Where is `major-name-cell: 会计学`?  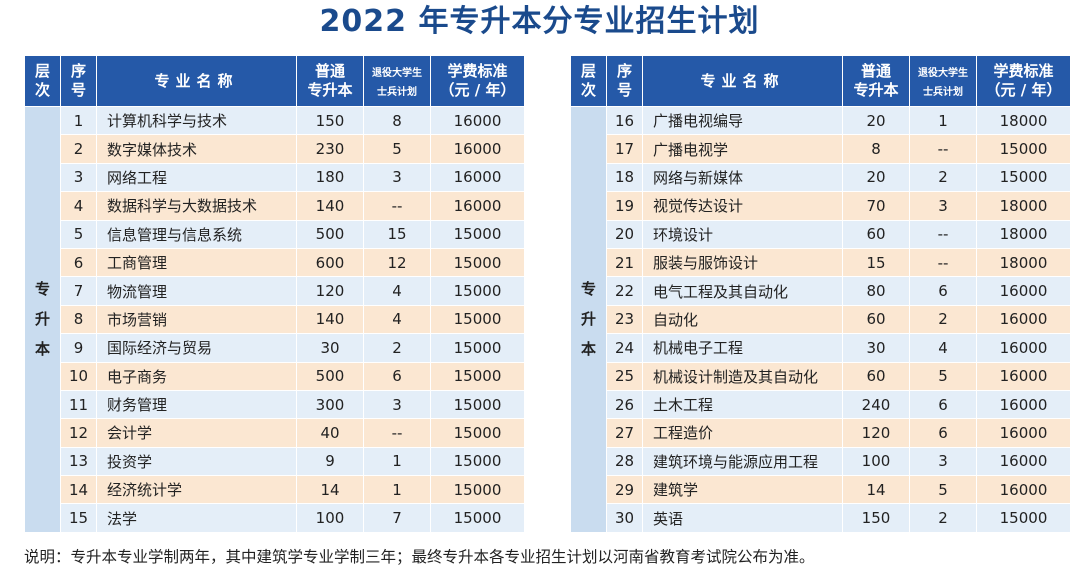
major-name-cell: 会计学 is located at coordinates (196, 433).